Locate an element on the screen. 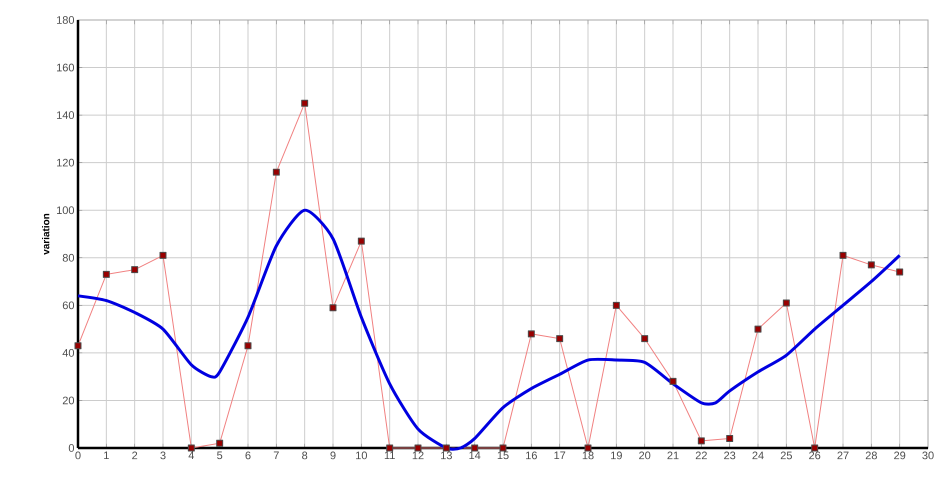 This screenshot has height=479, width=946. x-tick-label: 29 is located at coordinates (900, 456).